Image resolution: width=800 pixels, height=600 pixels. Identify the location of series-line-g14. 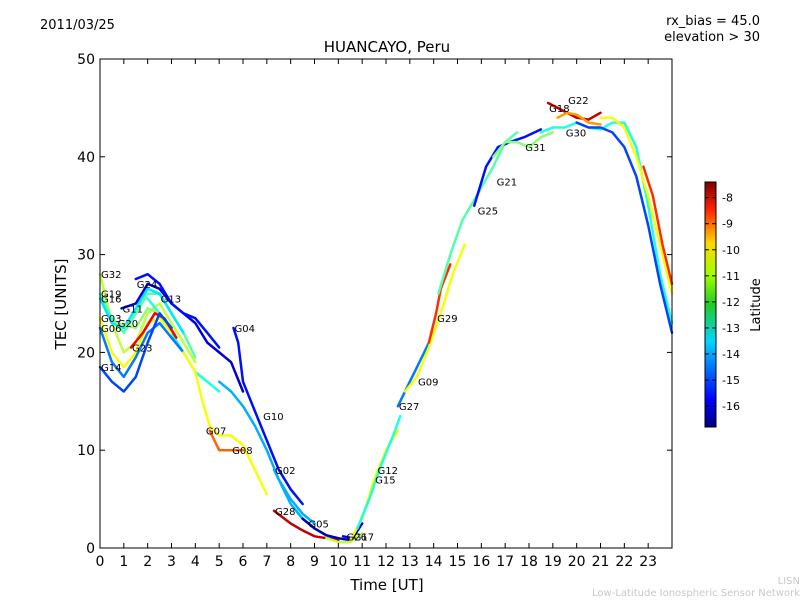
(135, 352).